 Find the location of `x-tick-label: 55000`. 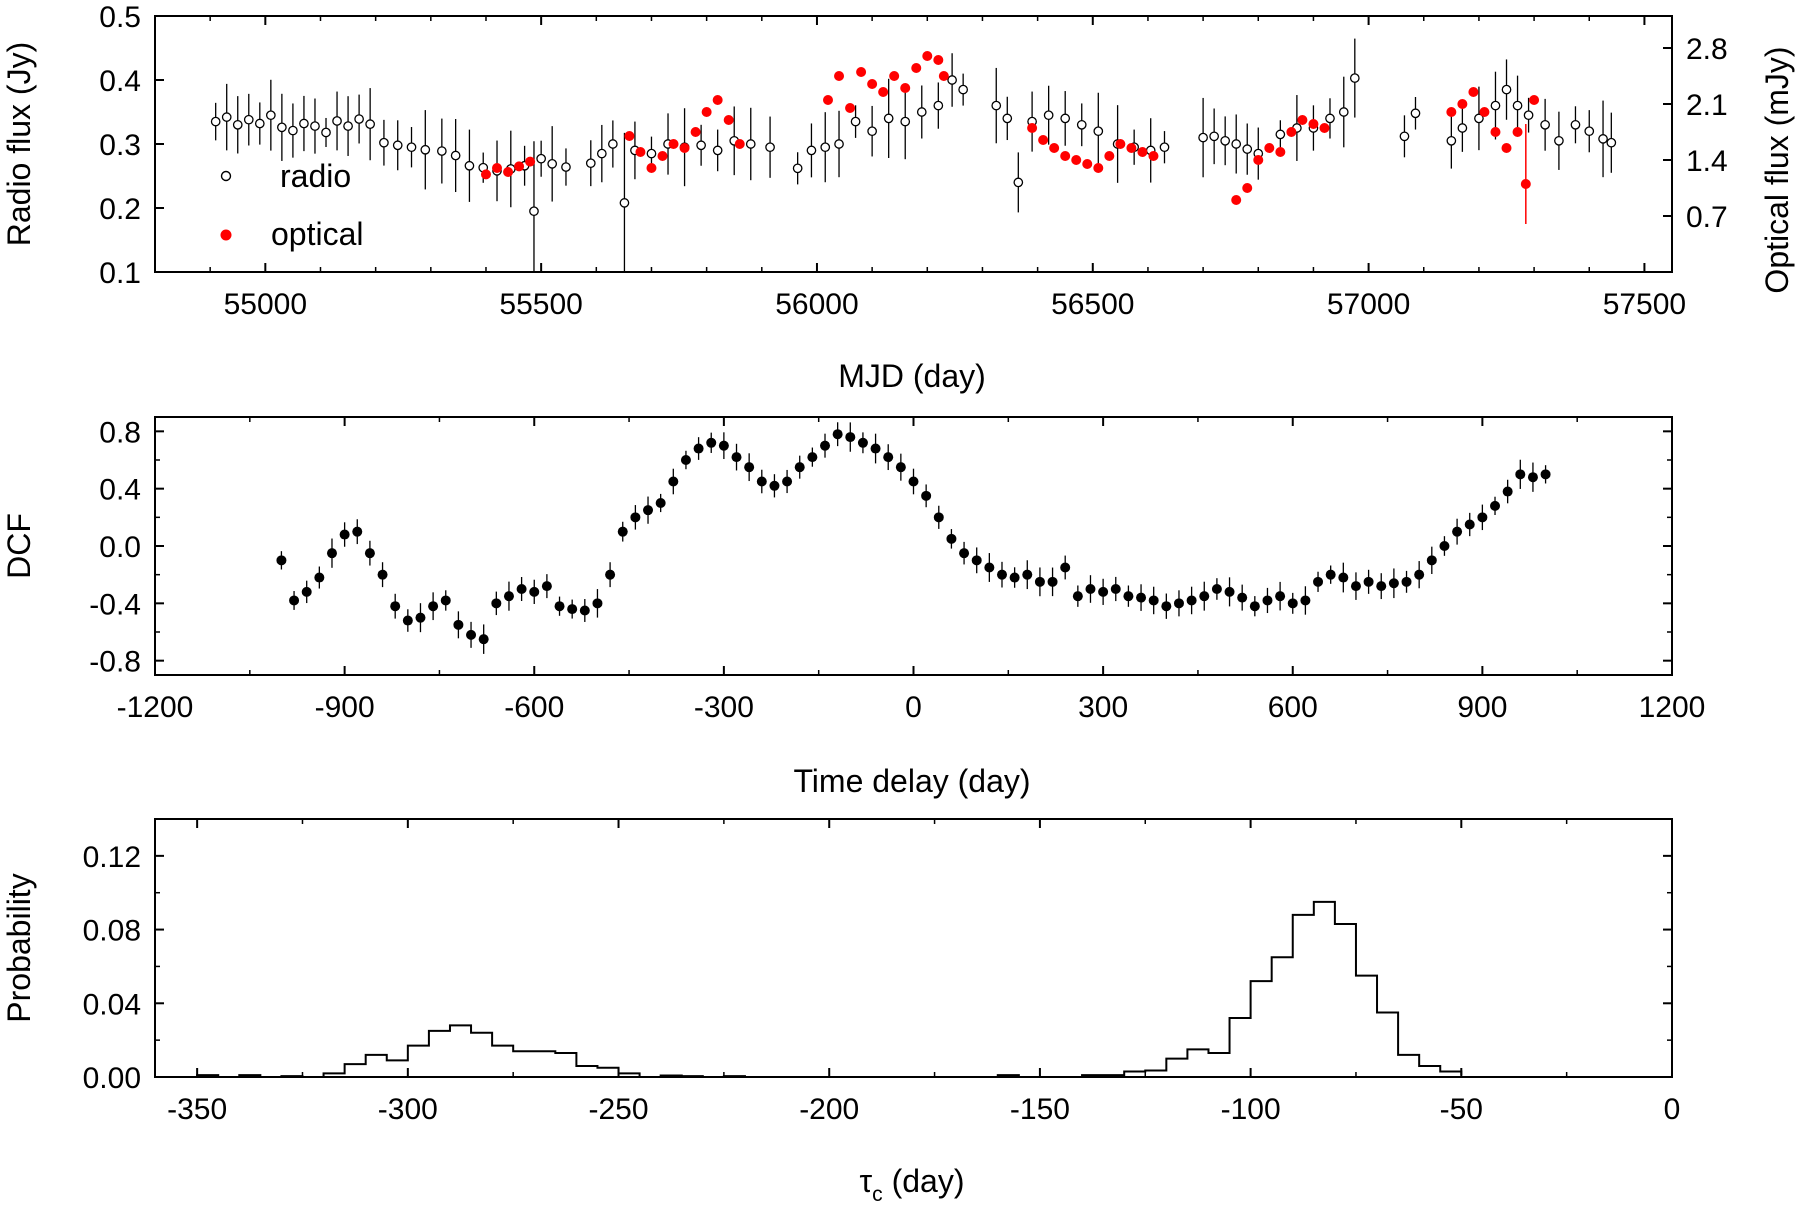

x-tick-label: 55000 is located at coordinates (265, 304).